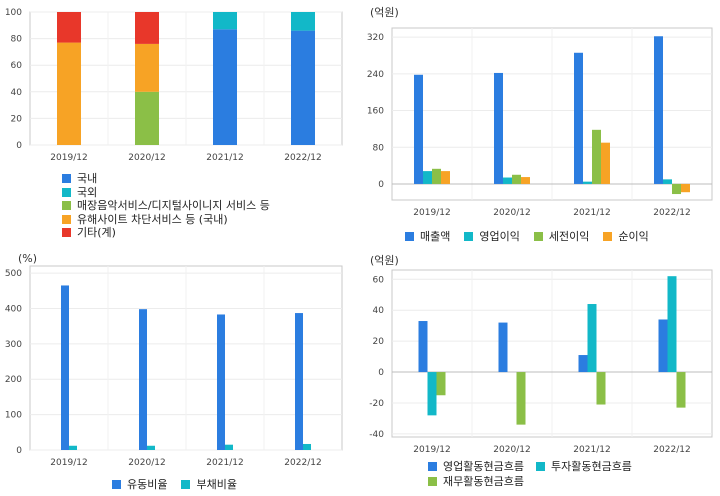  I want to click on ratio-legend: 유동비율 부채비율, so click(174, 484).